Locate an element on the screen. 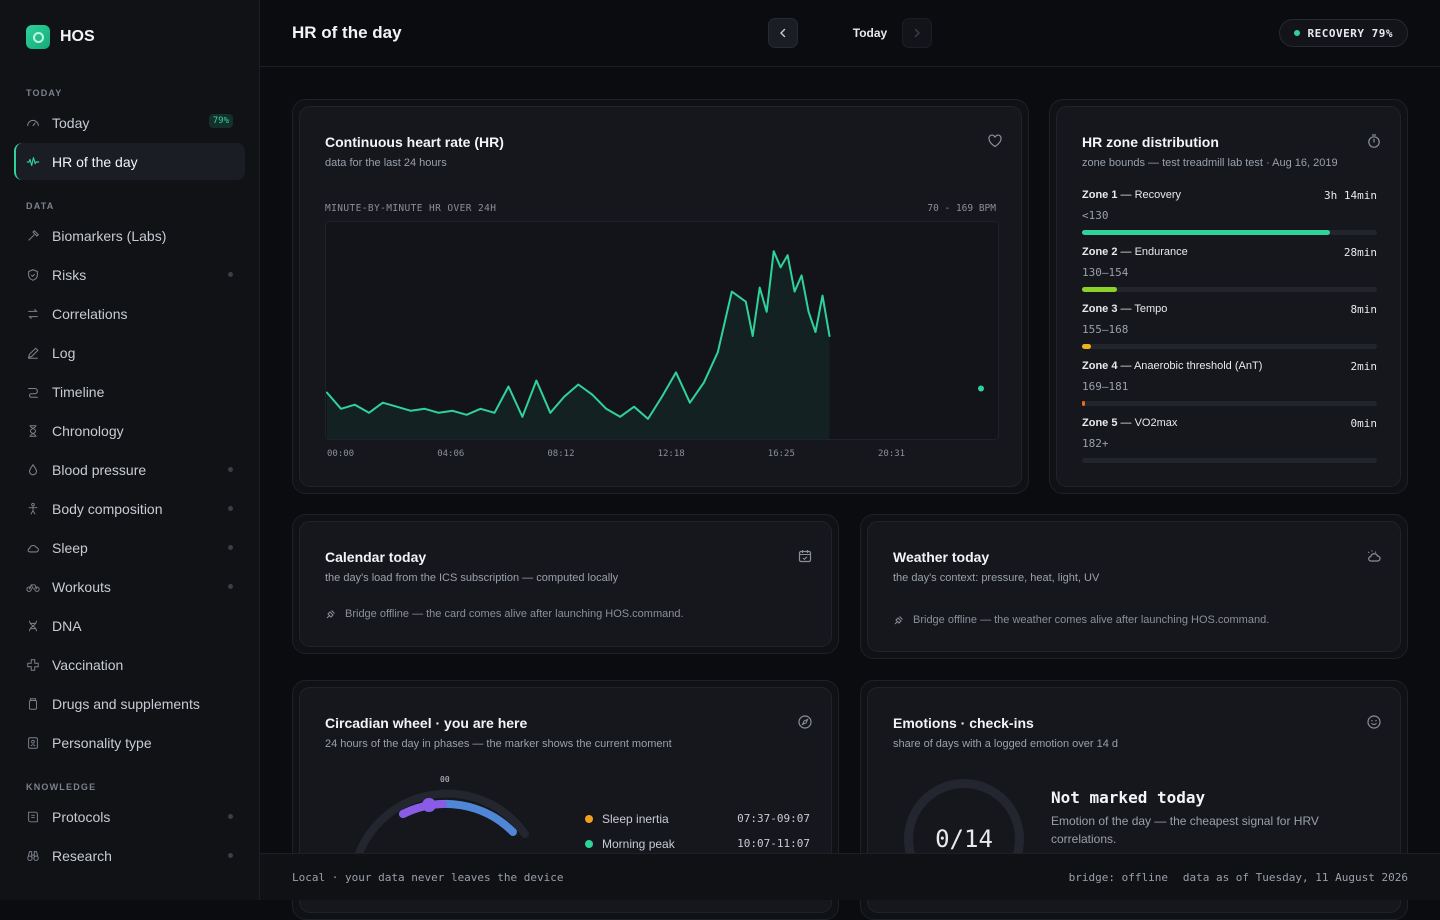  sidebar-item-correlations: Correlations is located at coordinates (129, 313).